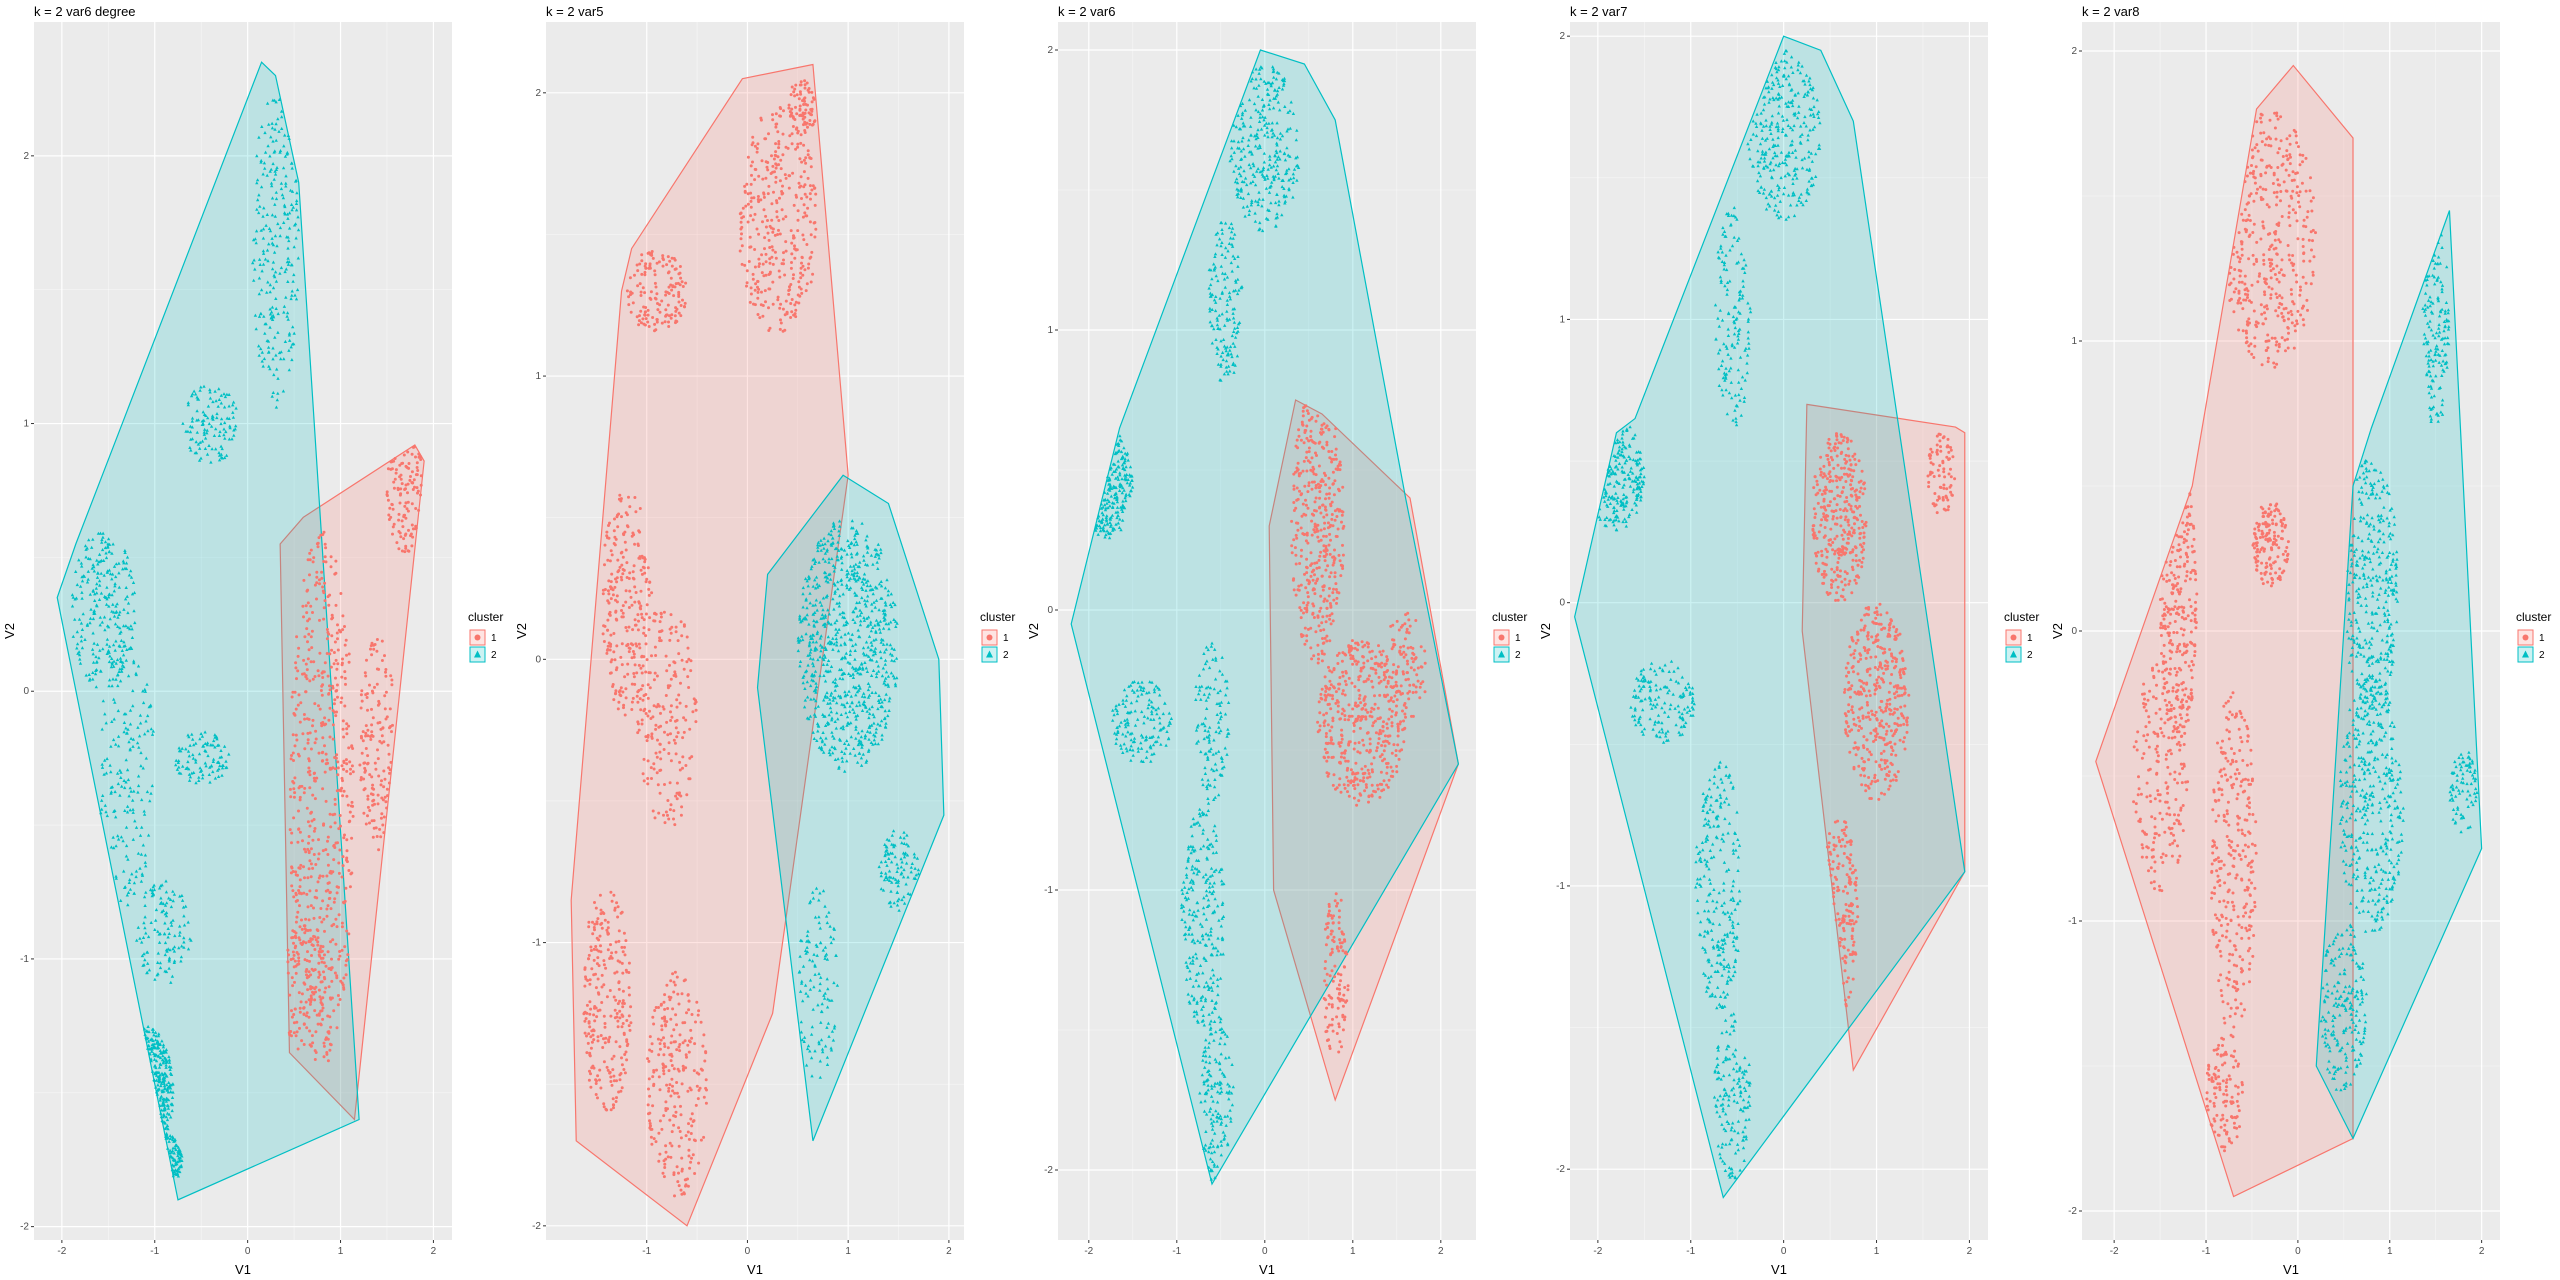 Image resolution: width=2560 pixels, height=1280 pixels. Describe the element at coordinates (26, 424) in the screenshot. I see `y-tick-label: 1` at that location.